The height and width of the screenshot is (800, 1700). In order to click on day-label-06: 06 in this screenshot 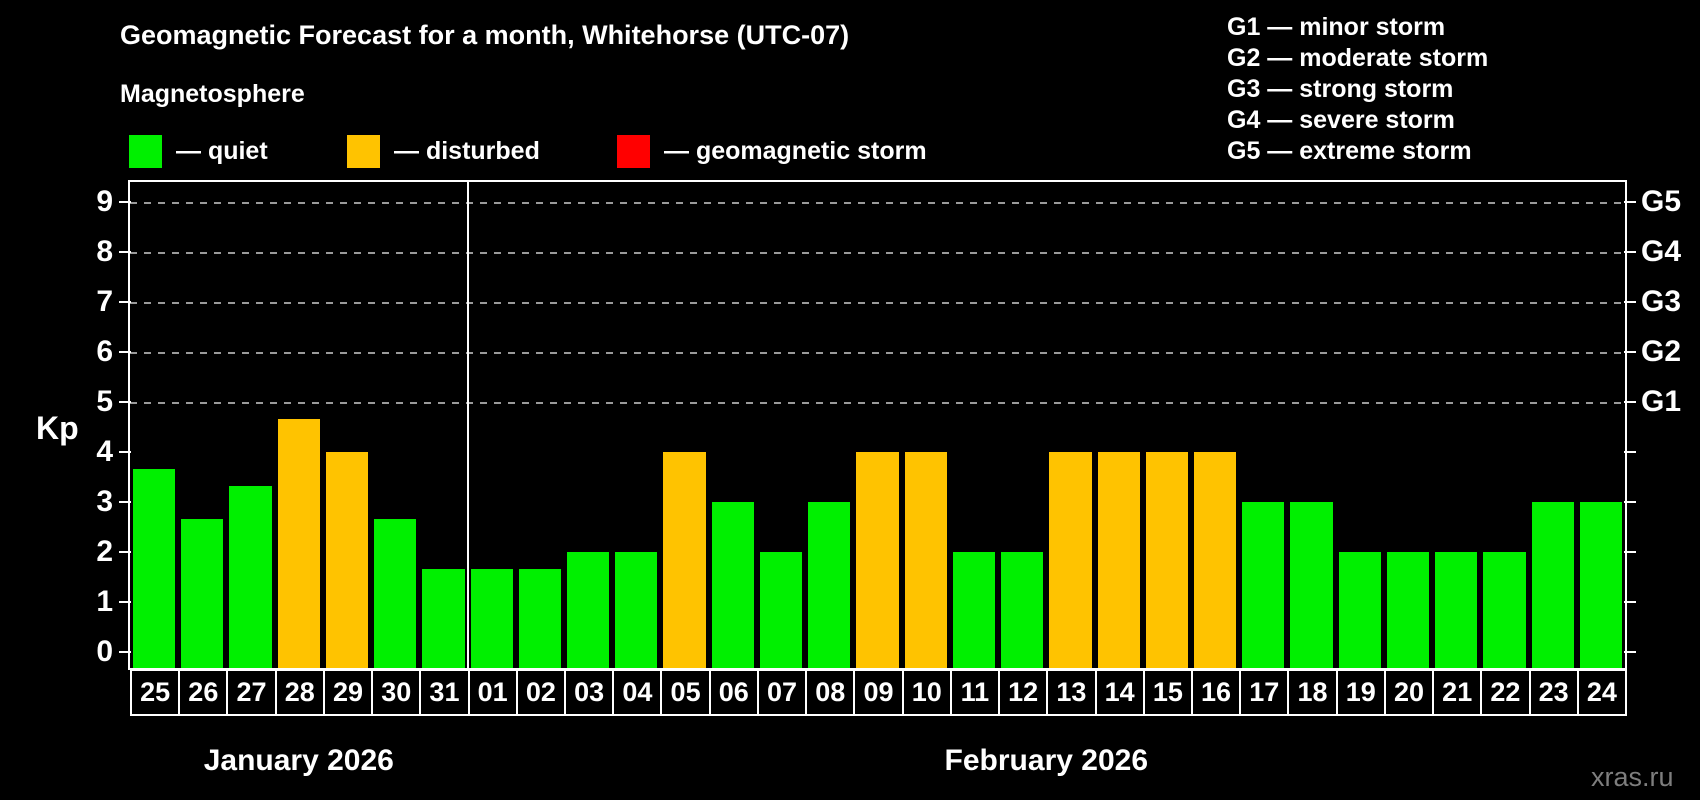, I will do `click(733, 692)`.